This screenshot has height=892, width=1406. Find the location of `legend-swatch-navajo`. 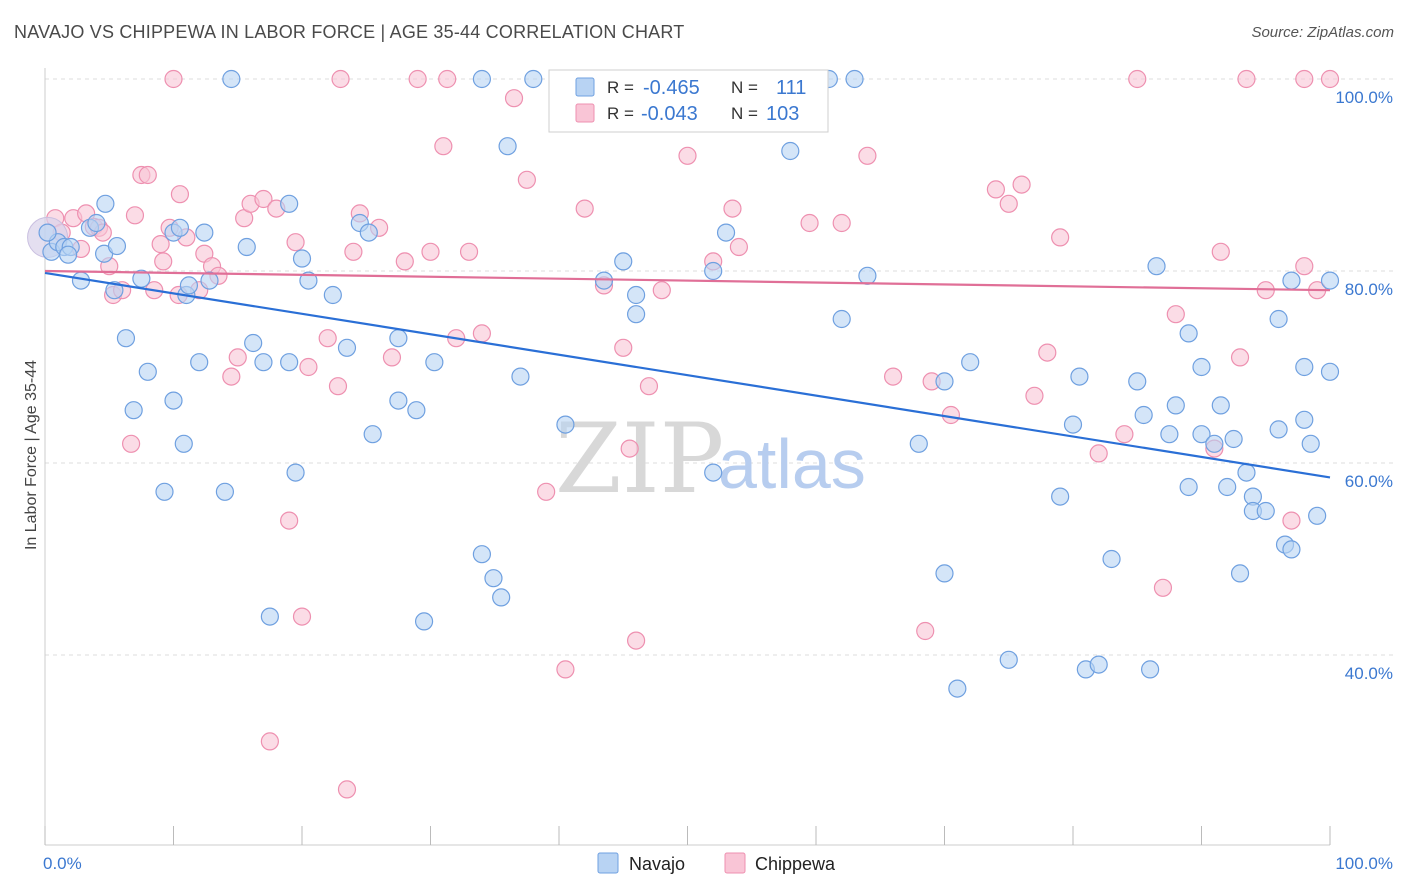

legend-swatch-navajo is located at coordinates (585, 87).